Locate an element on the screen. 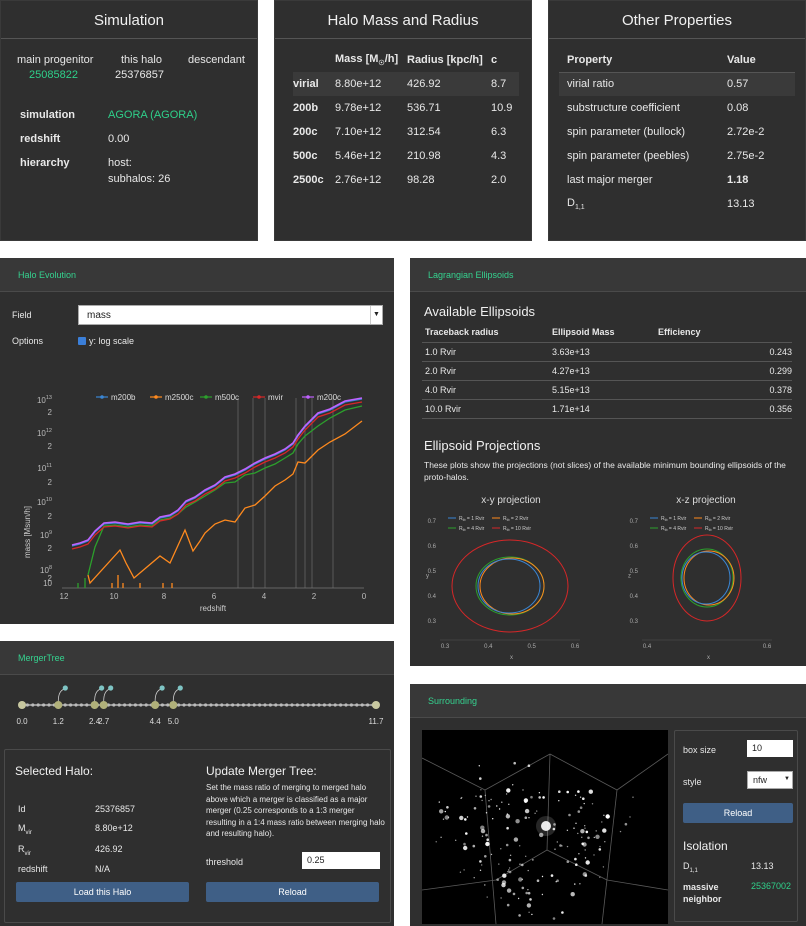 The image size is (806, 926). main-progenitor-link: 25085822 is located at coordinates (53, 75).